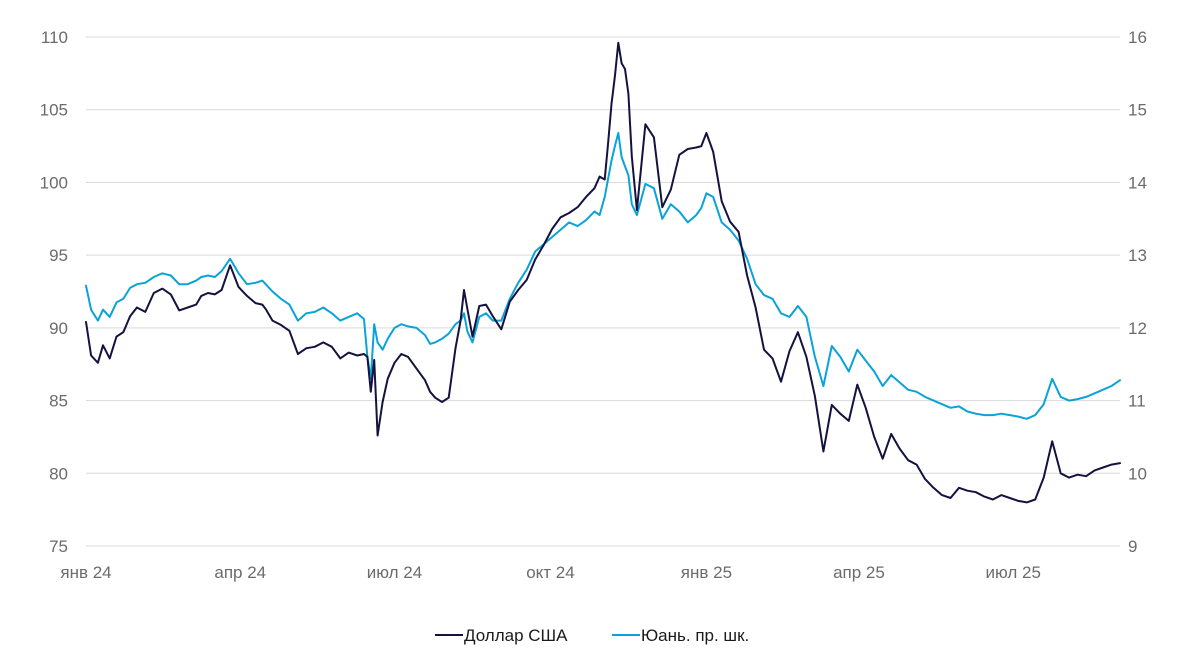 This screenshot has width=1200, height=664. I want to click on legend-label: Юань. пр. шк., so click(695, 635).